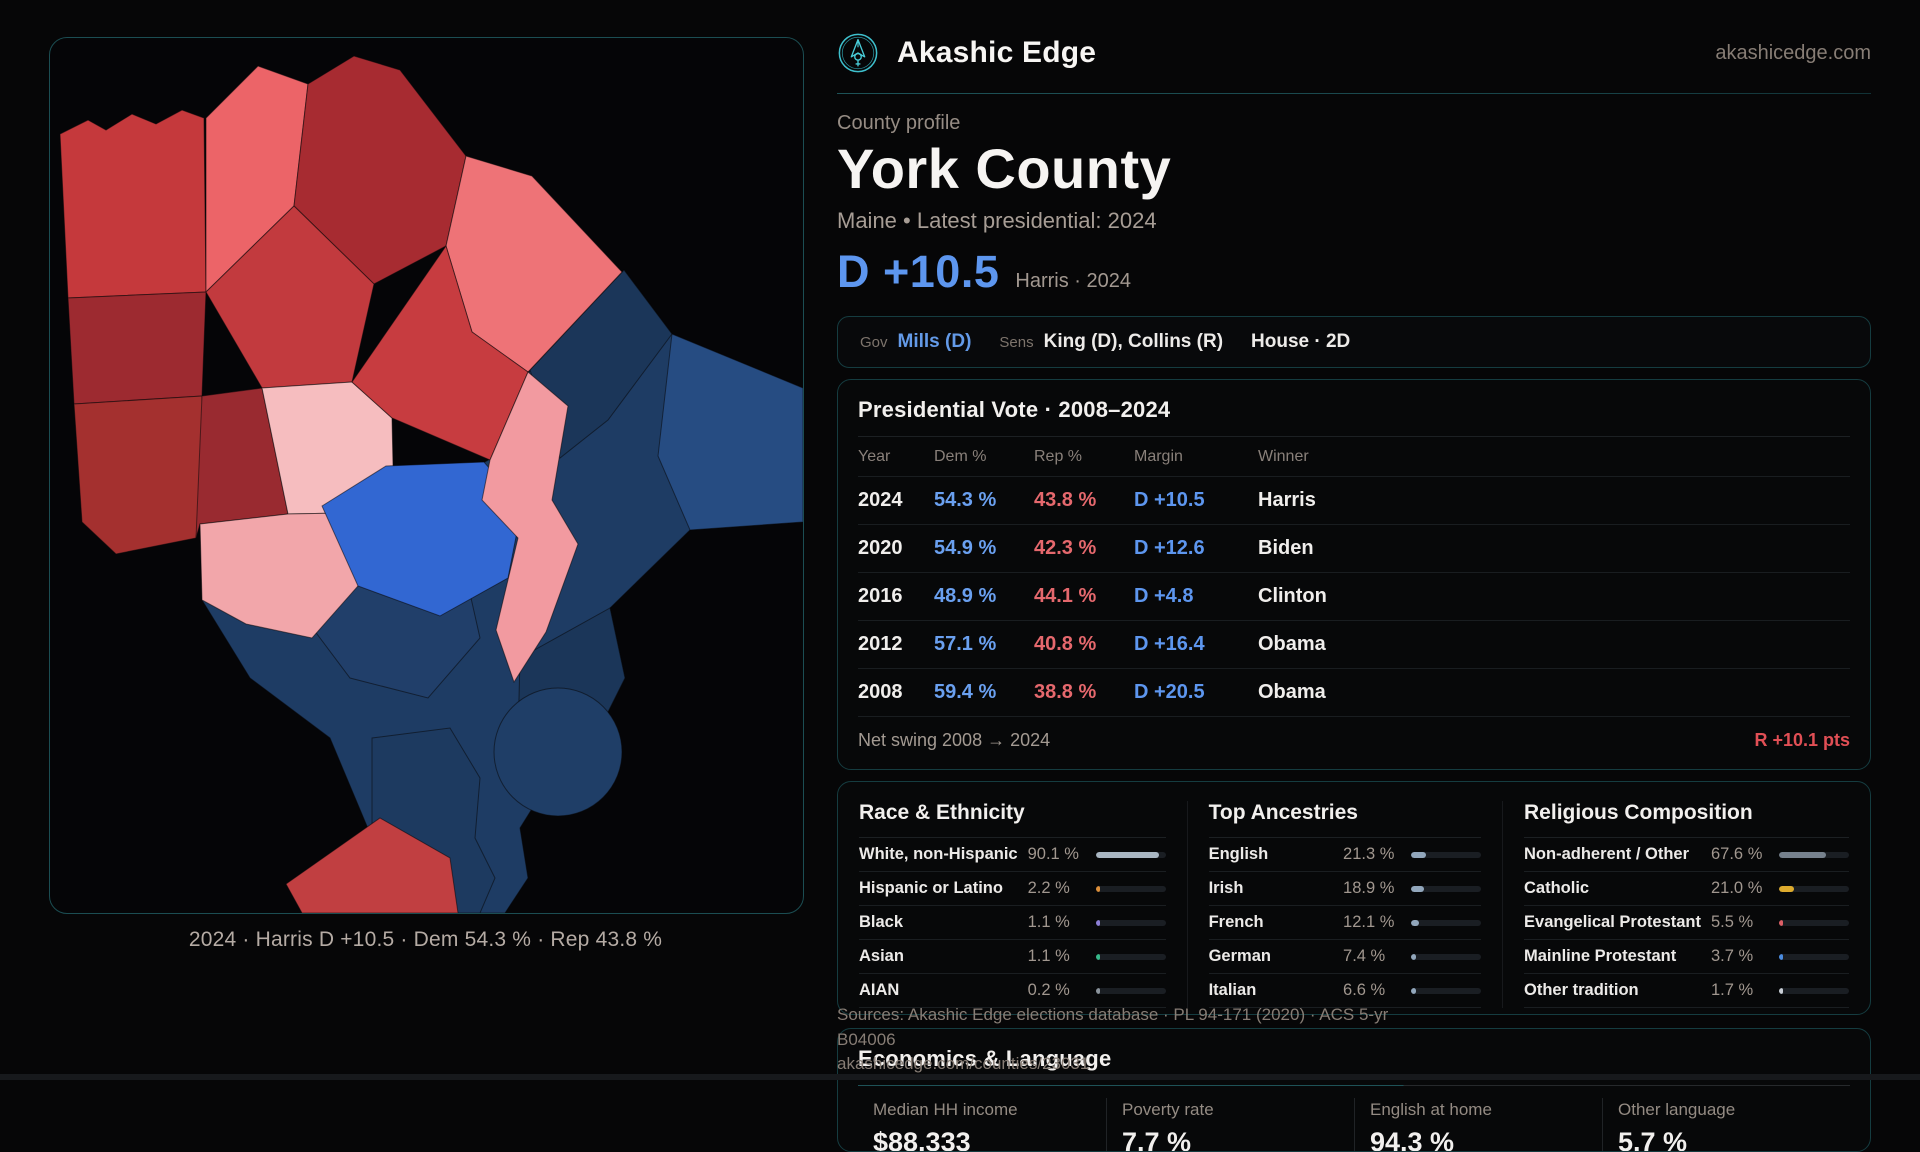  What do you see at coordinates (1354, 596) in the screenshot?
I see `table-row: 2016 48.9 % 44.1 % D +4.8 Clinton` at bounding box center [1354, 596].